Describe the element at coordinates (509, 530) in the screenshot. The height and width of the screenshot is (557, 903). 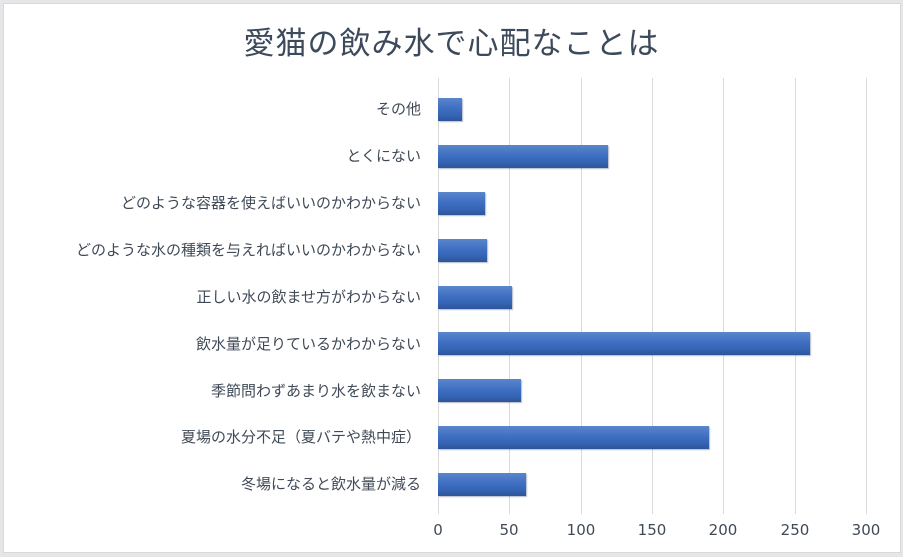
I see `x-tick-label: 50` at that location.